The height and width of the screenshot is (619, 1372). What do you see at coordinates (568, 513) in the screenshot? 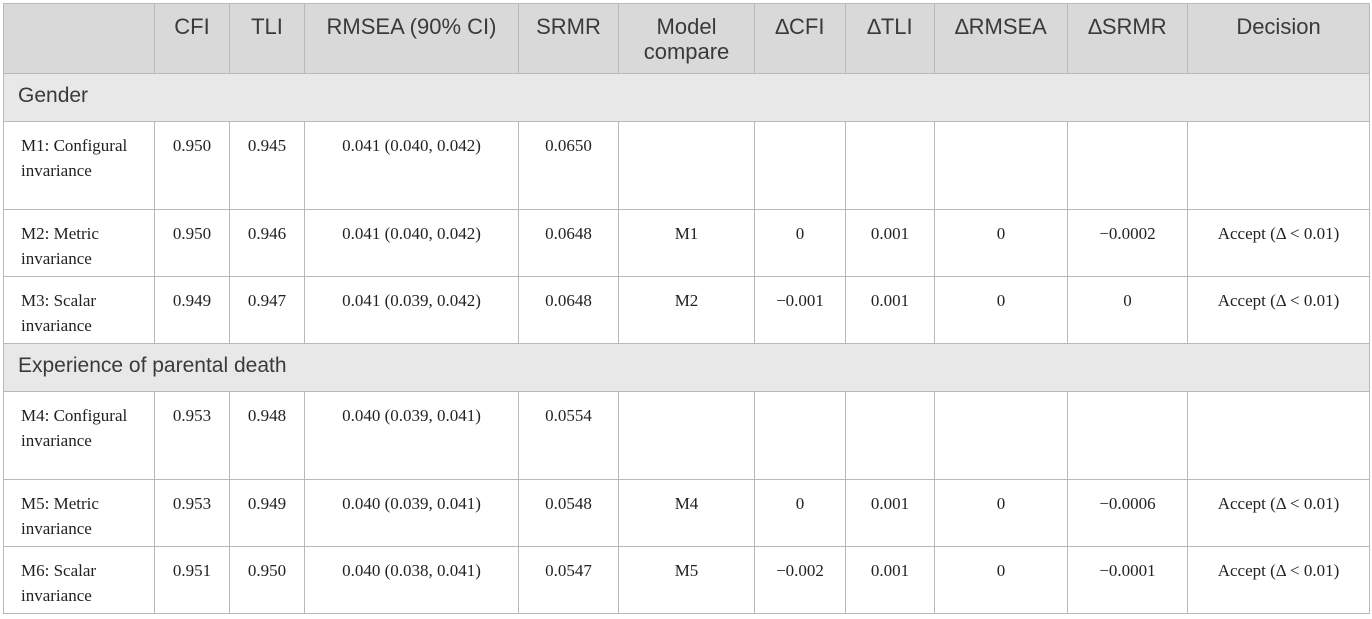
I see `srmr-cell: 0.0548` at bounding box center [568, 513].